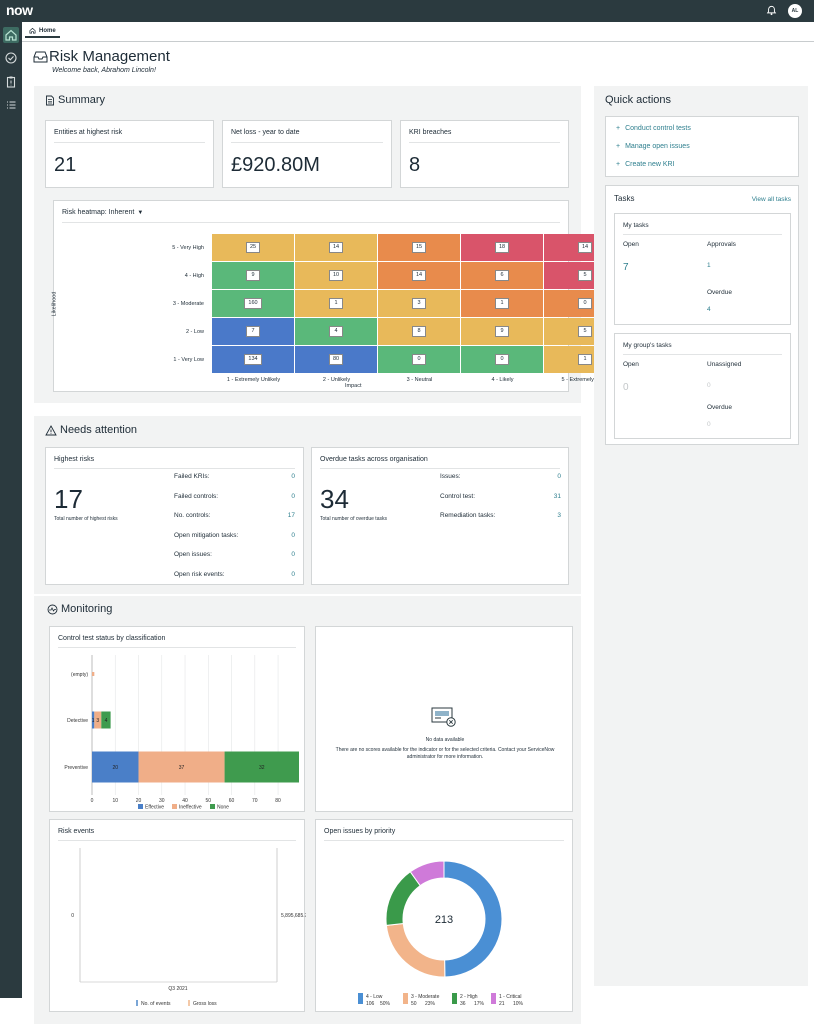 This screenshot has width=814, height=1024. What do you see at coordinates (253, 359) in the screenshot?
I see `heatmap-cell: 134` at bounding box center [253, 359].